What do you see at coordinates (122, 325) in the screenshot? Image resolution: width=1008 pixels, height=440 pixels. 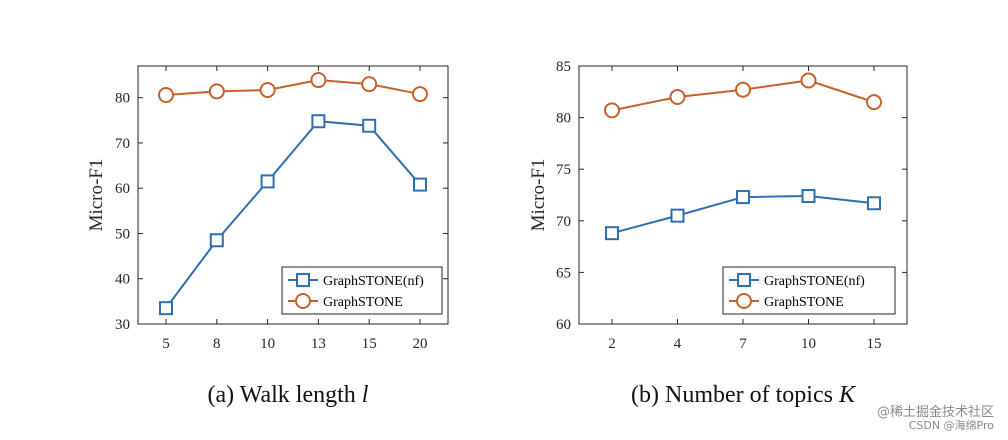 I see `y-tick-label: 30` at bounding box center [122, 325].